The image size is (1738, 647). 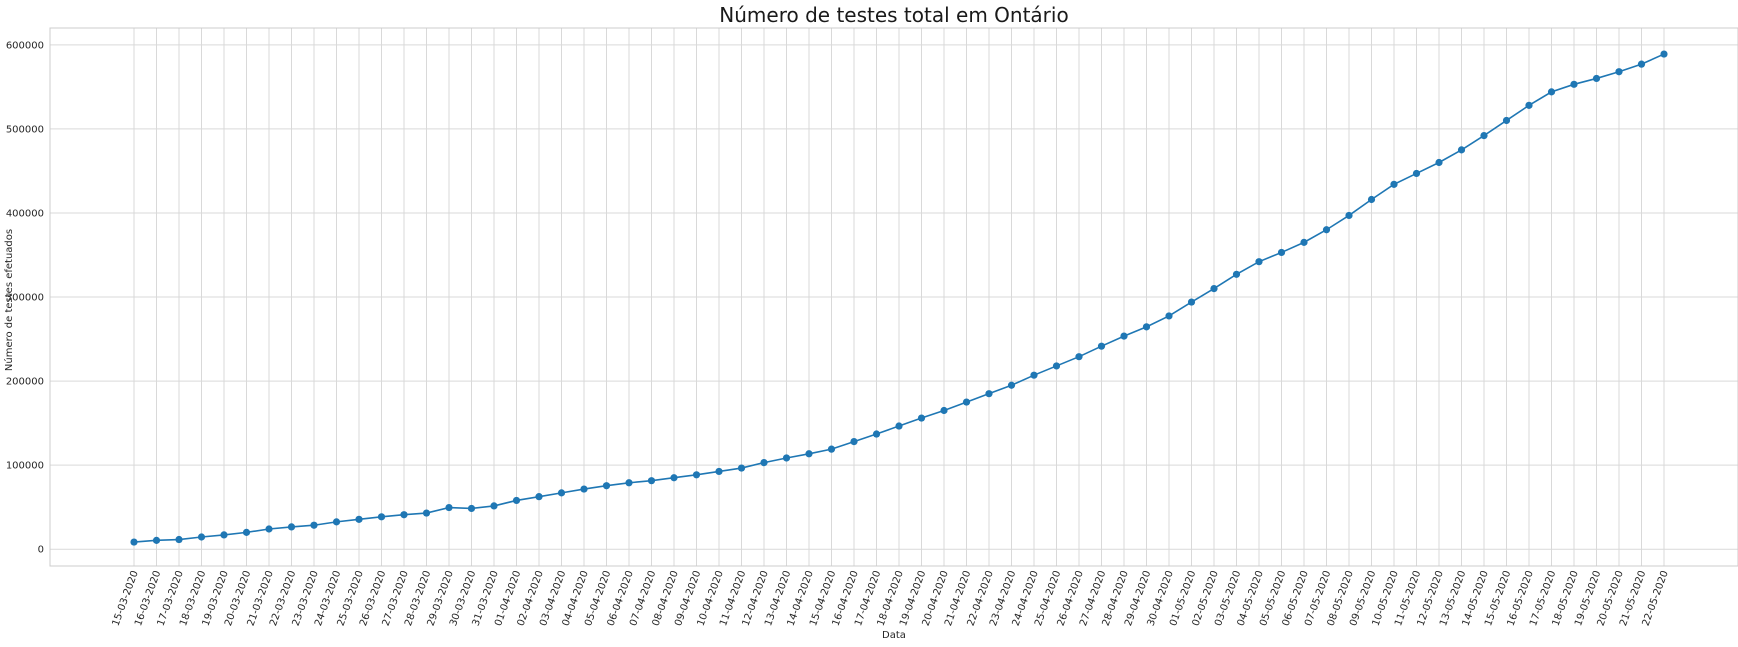 I want to click on y-tick-label: 600000, so click(x=25, y=45).